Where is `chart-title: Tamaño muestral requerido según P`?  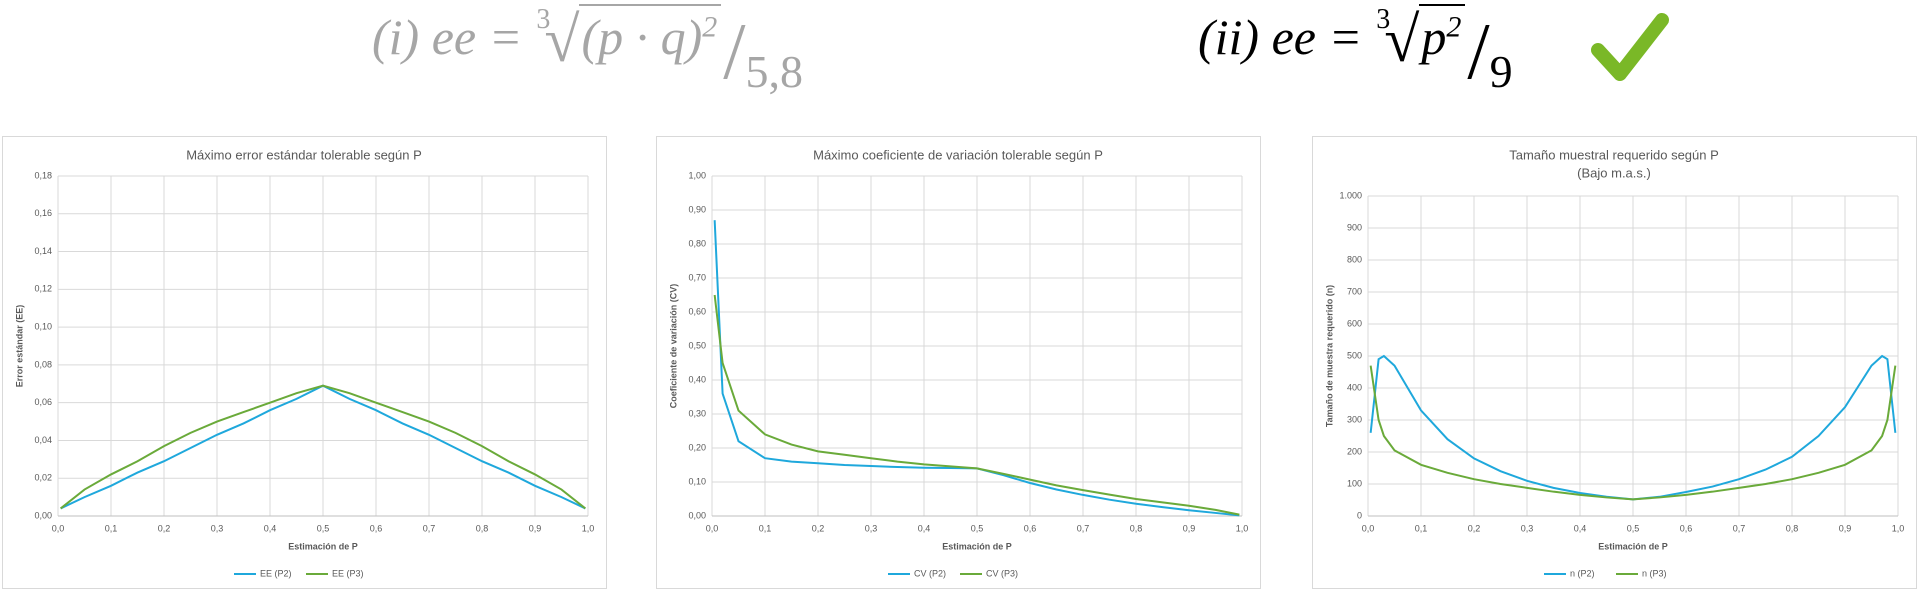 chart-title: Tamaño muestral requerido según P is located at coordinates (1614, 154).